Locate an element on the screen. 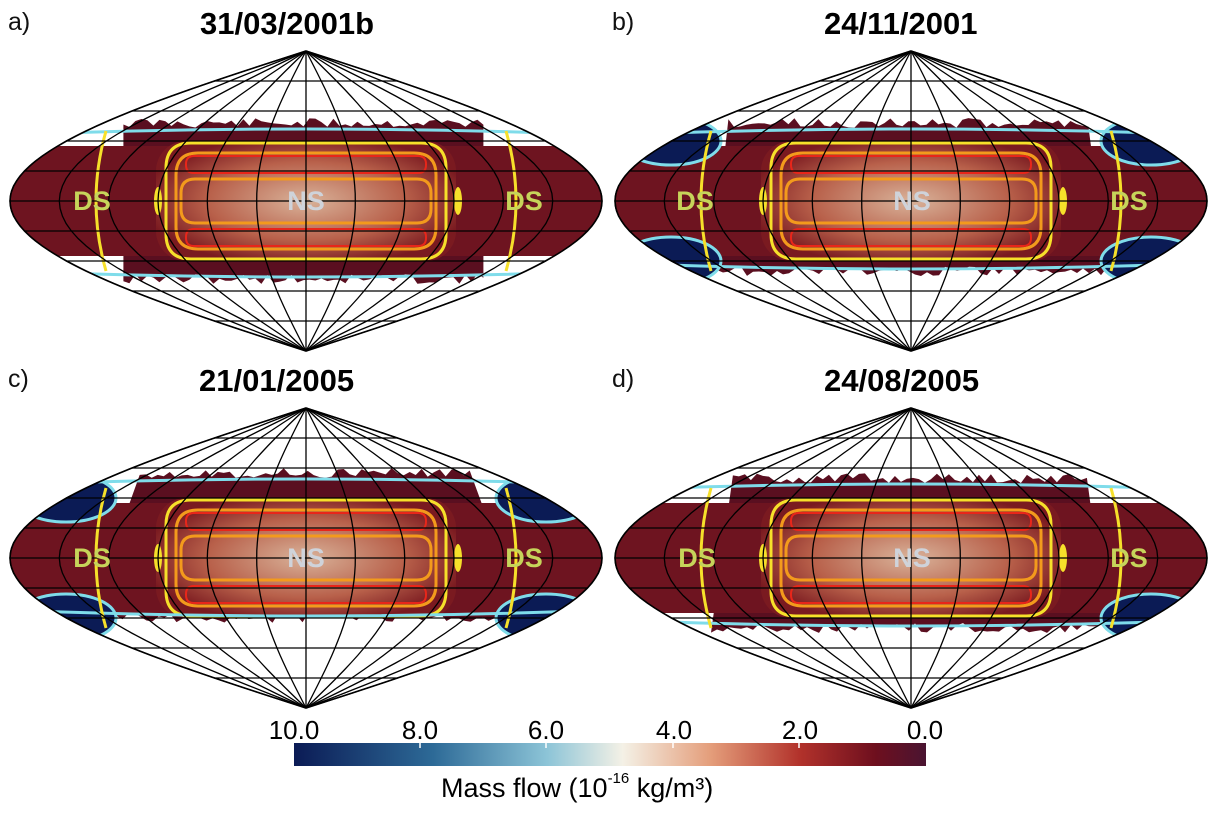 Image resolution: width=1217 pixels, height=815 pixels. colorbar-tick-label: 4.0 is located at coordinates (674, 730).